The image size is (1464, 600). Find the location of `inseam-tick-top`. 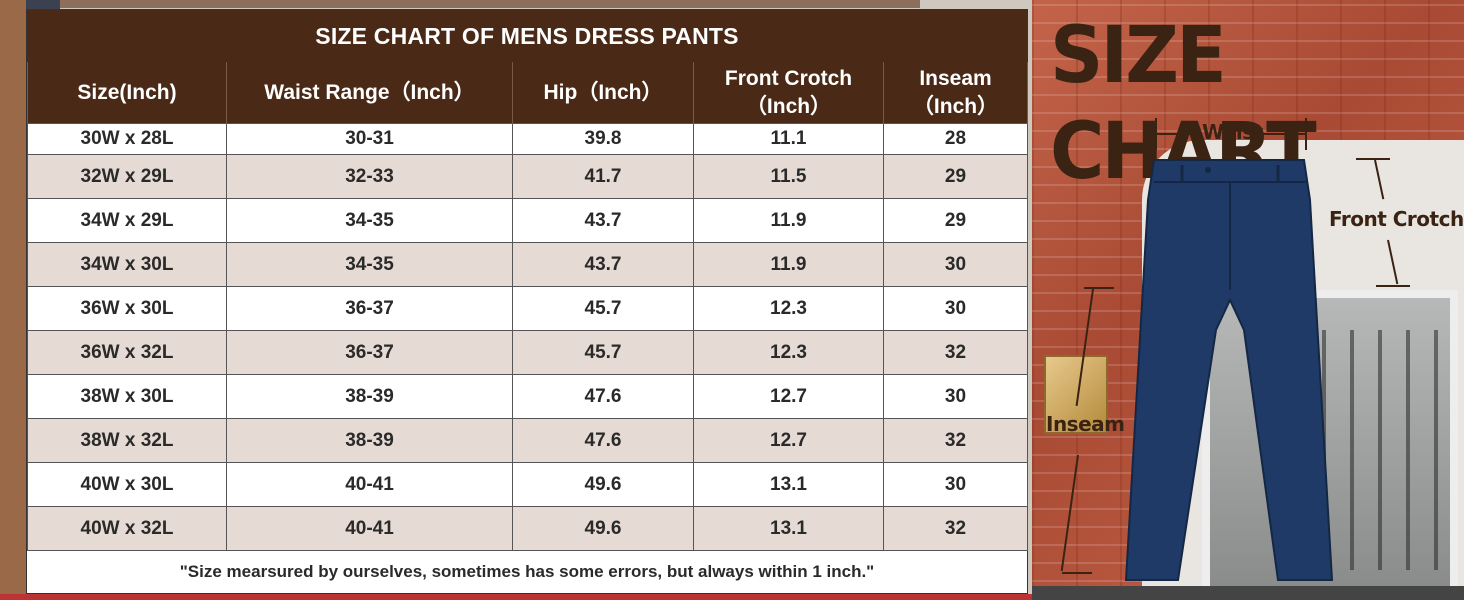

inseam-tick-top is located at coordinates (1099, 288).